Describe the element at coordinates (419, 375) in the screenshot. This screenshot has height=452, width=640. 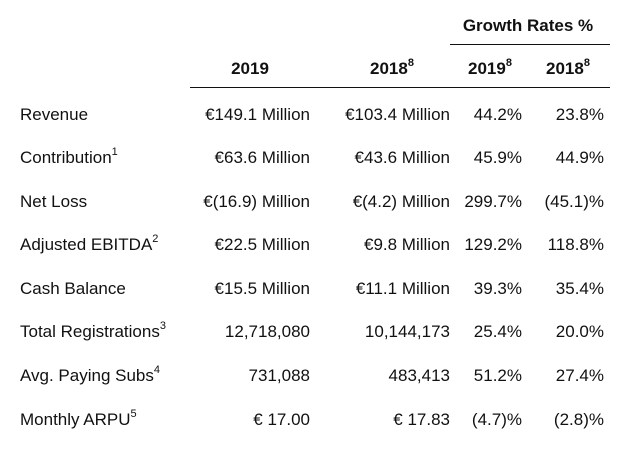
I see `value-2018: 483,413` at that location.